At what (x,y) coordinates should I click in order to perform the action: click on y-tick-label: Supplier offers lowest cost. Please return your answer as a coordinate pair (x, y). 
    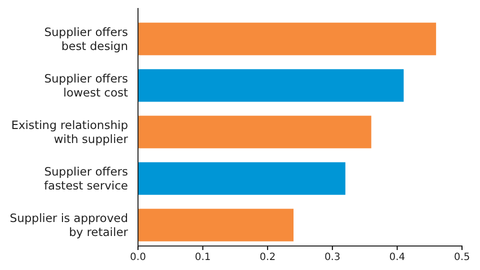
    Looking at the image, I should click on (86, 85).